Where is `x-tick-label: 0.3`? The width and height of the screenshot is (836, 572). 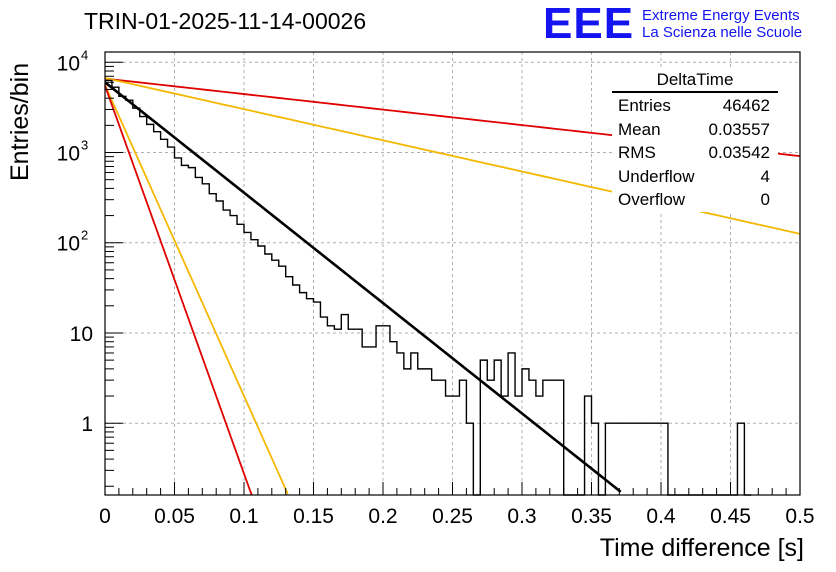
x-tick-label: 0.3 is located at coordinates (521, 516).